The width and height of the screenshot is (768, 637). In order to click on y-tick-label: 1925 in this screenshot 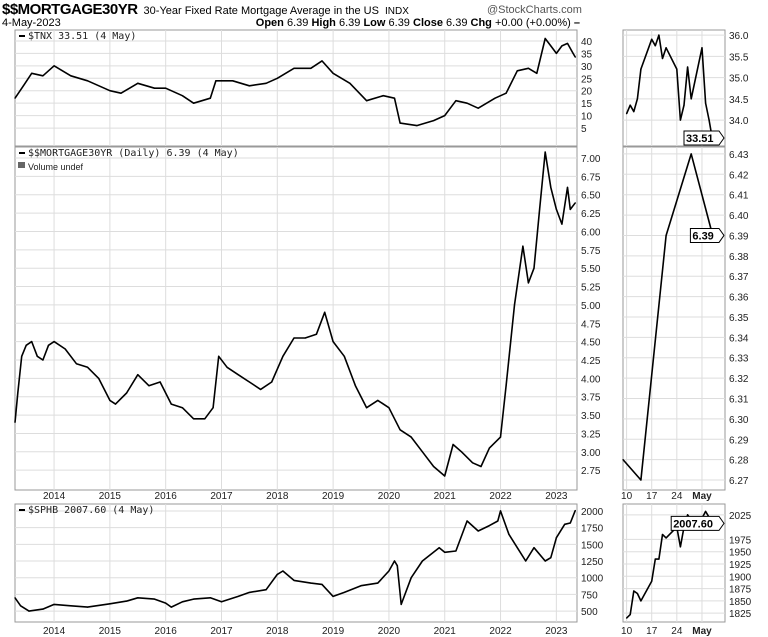, I will do `click(740, 565)`.